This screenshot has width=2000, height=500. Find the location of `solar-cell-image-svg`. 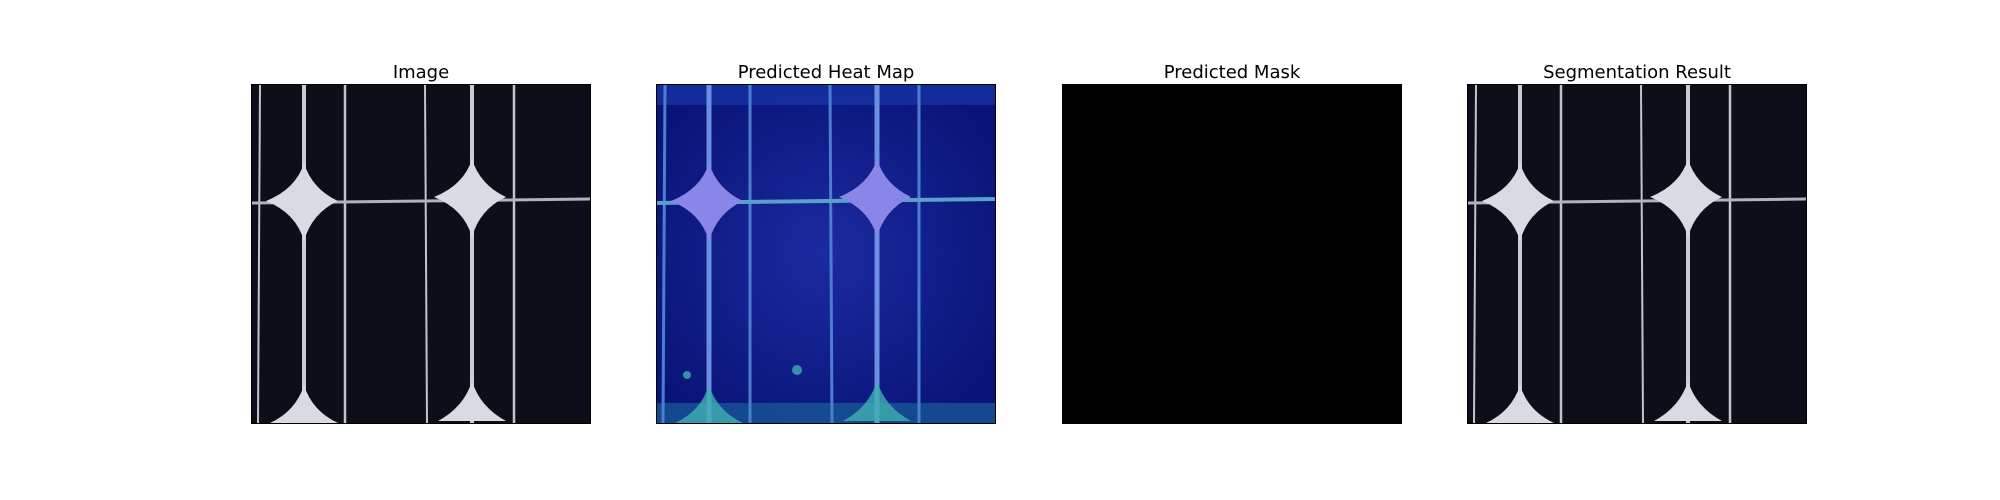

solar-cell-image-svg is located at coordinates (421, 254).